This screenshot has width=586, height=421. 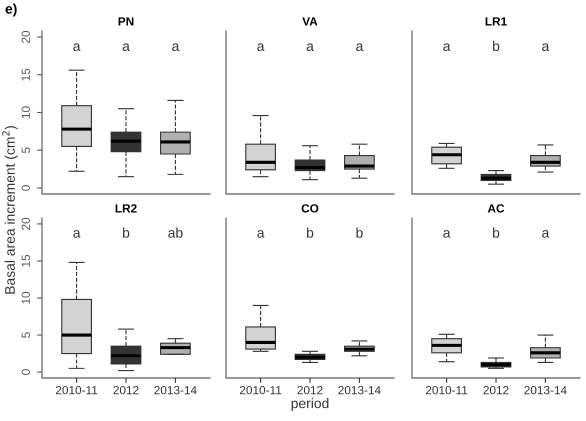 What do you see at coordinates (310, 208) in the screenshot?
I see `chart-title: CO` at bounding box center [310, 208].